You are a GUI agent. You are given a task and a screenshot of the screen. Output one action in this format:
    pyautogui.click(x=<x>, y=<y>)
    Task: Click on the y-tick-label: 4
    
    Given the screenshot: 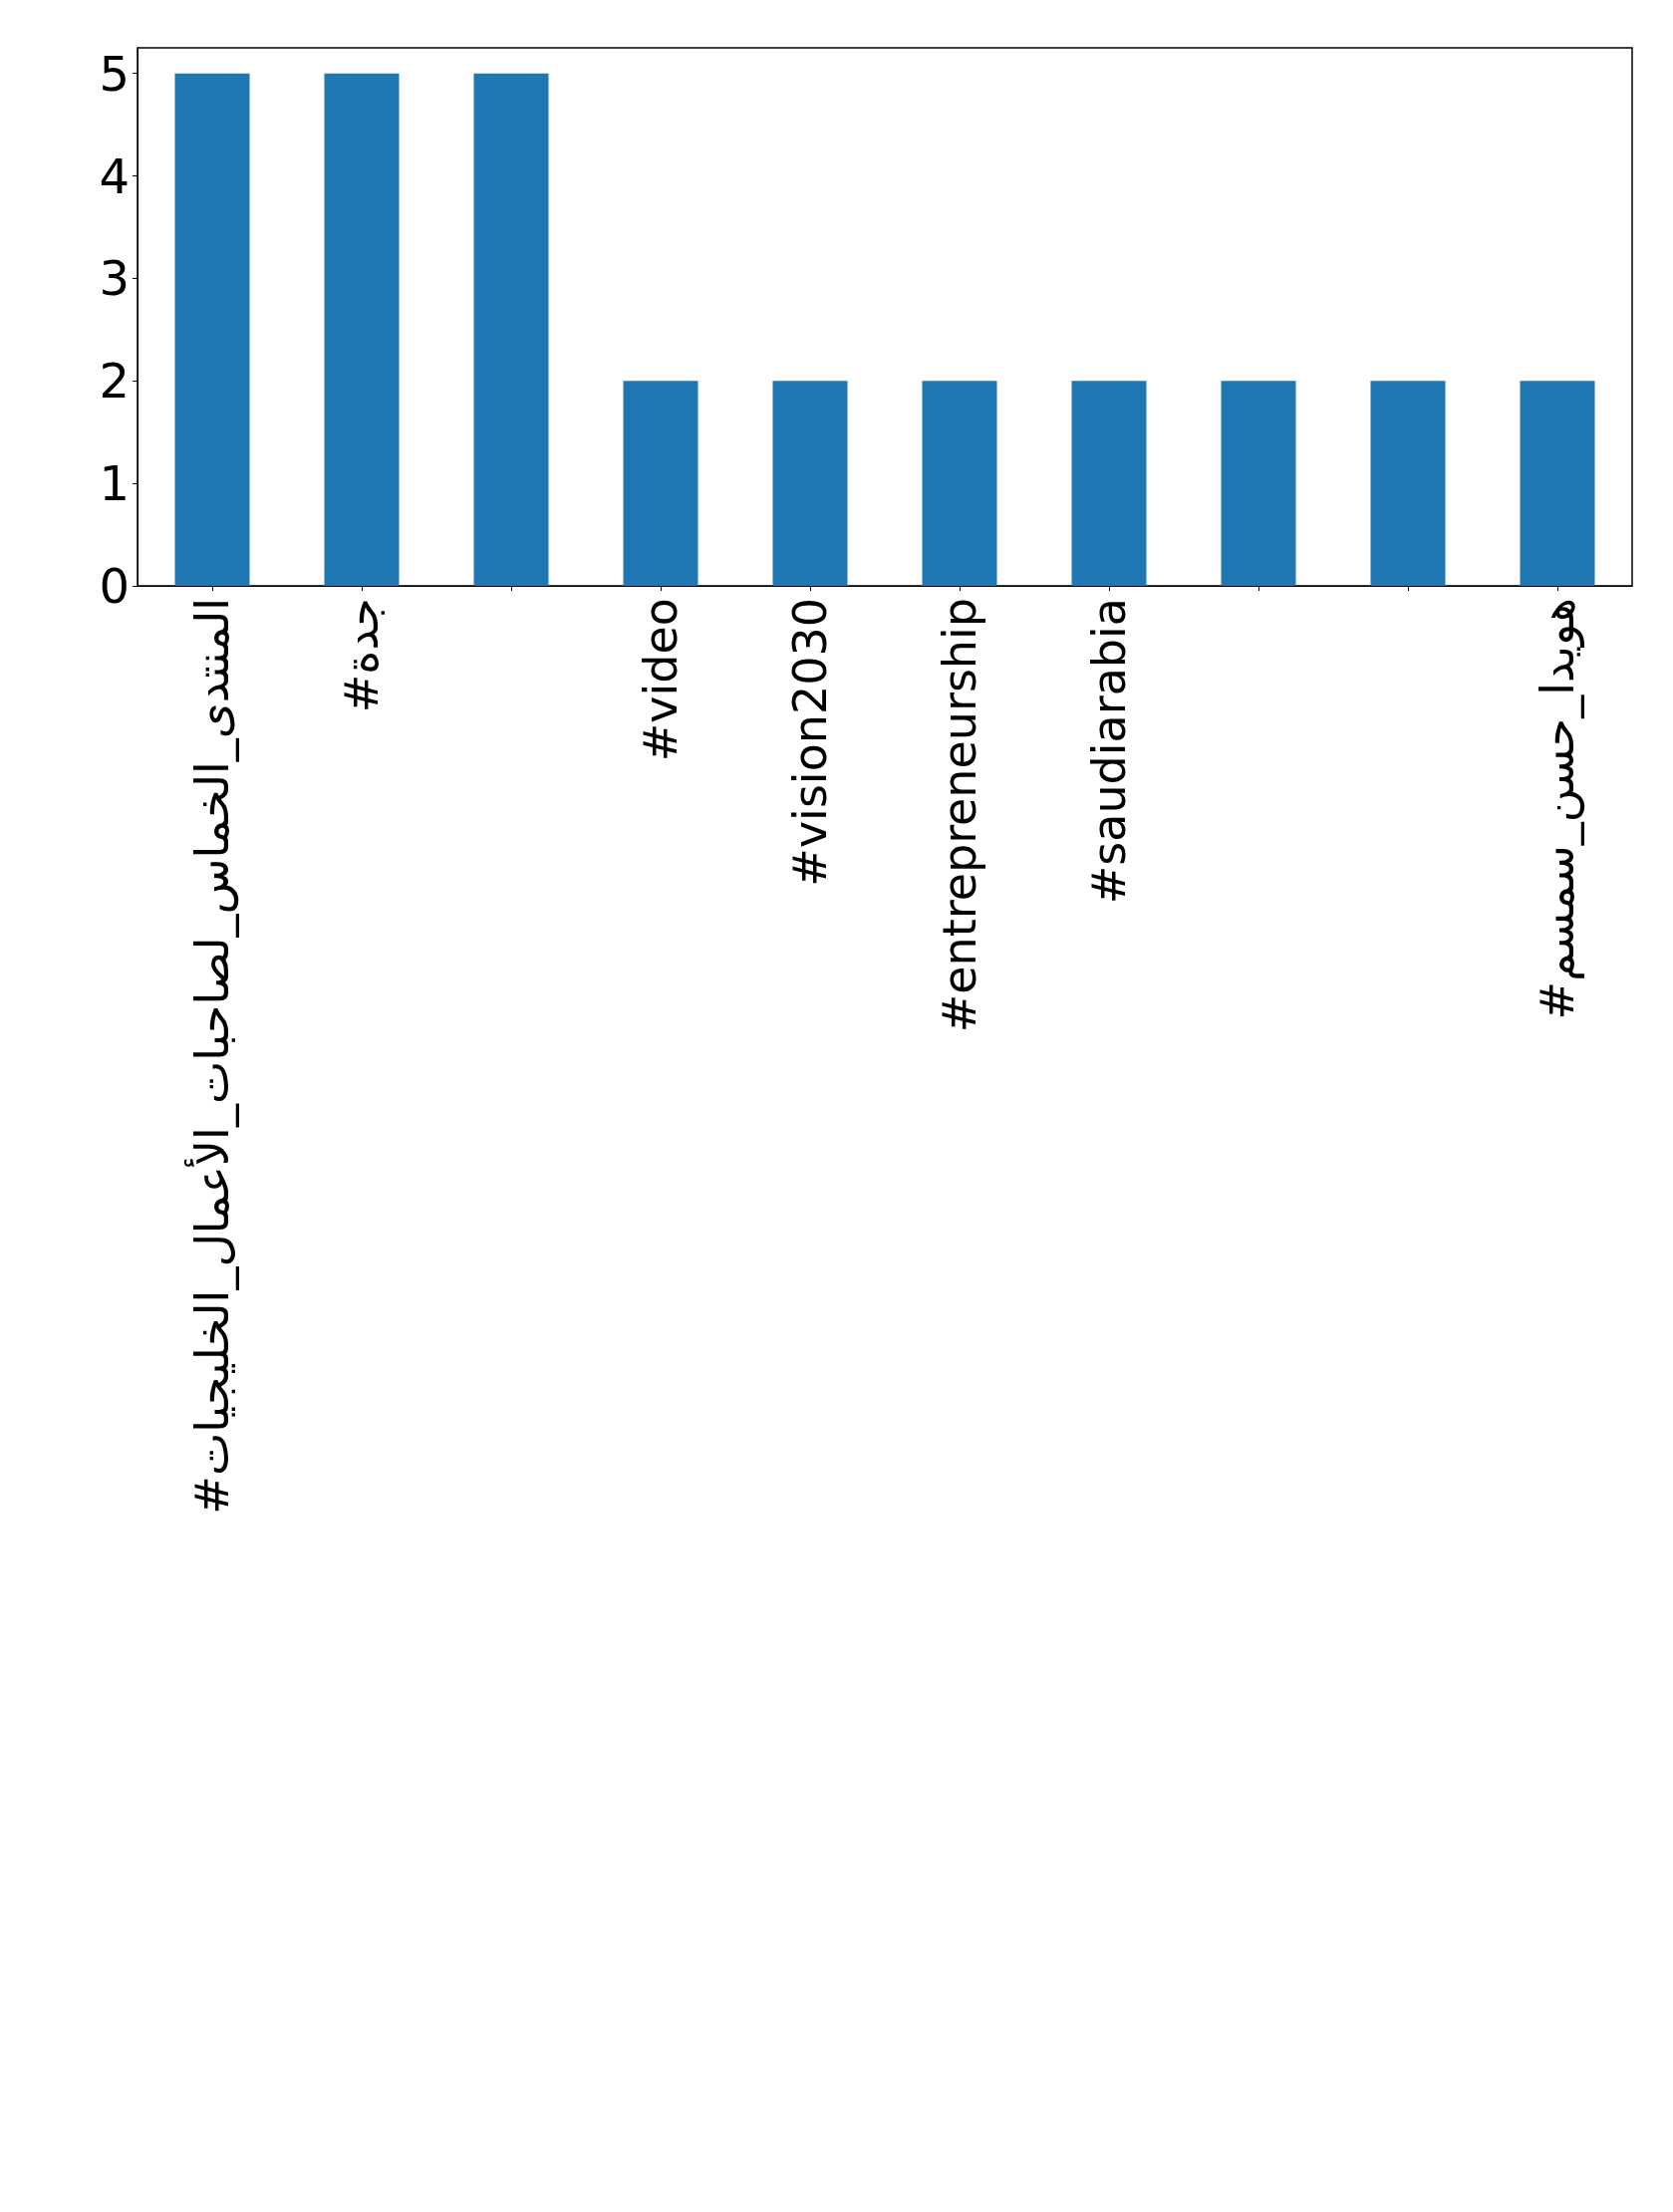 What is the action you would take?
    pyautogui.click(x=114, y=176)
    